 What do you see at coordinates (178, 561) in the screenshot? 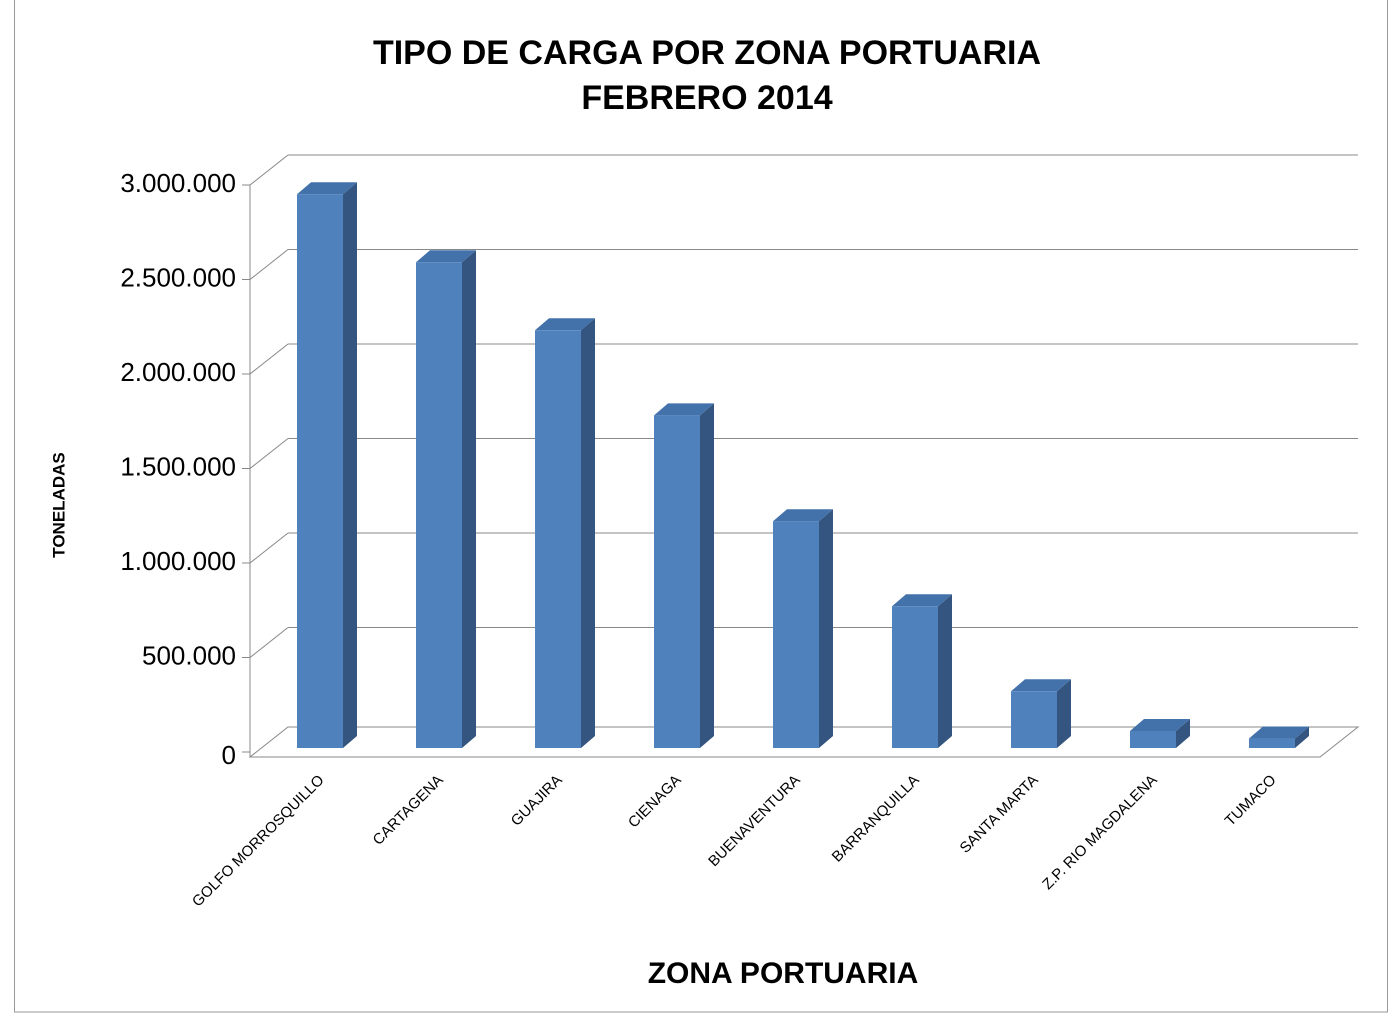
I see `y-tick-label: 1.000.000` at bounding box center [178, 561].